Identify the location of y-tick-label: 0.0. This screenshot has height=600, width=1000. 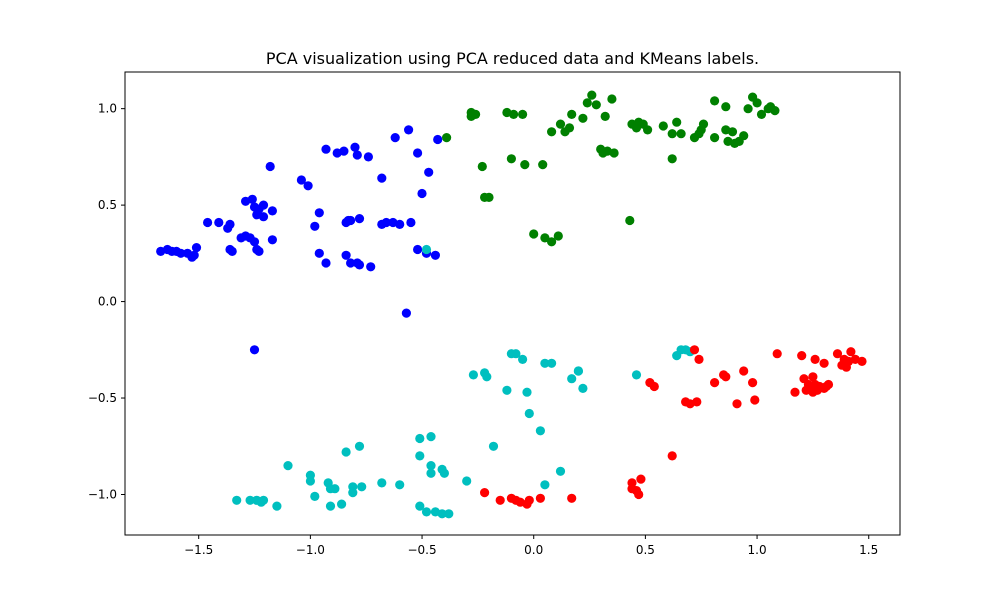
(107, 302).